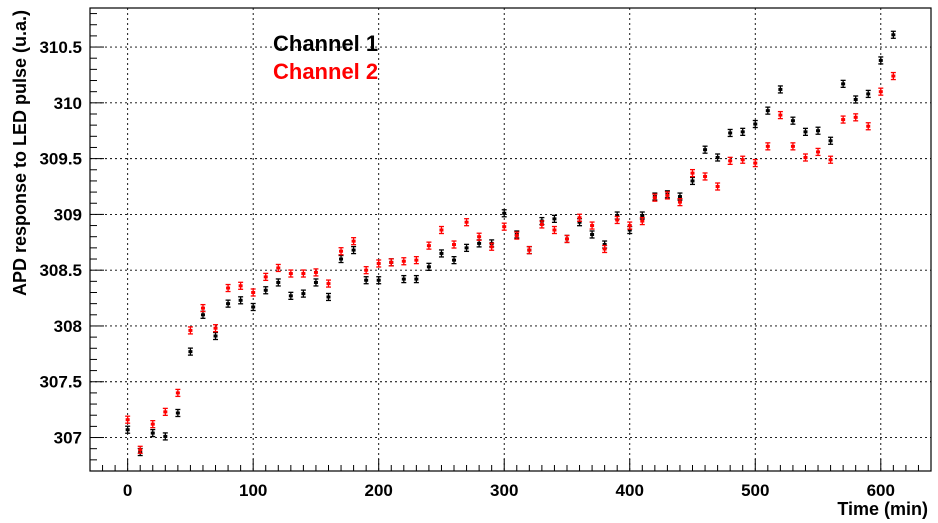 The width and height of the screenshot is (938, 523). Describe the element at coordinates (253, 490) in the screenshot. I see `x-tick-label: 100` at that location.